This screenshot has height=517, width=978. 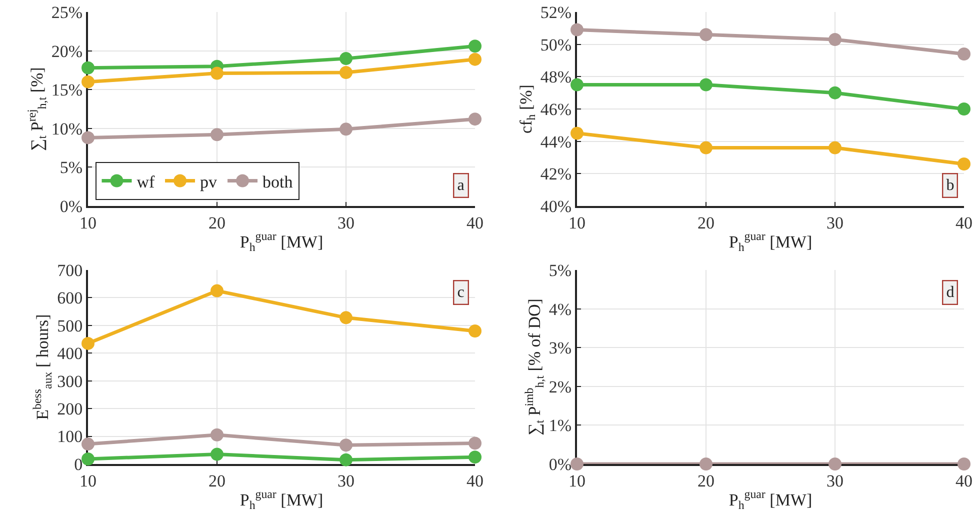 What do you see at coordinates (460, 185) in the screenshot?
I see `annotation: a` at bounding box center [460, 185].